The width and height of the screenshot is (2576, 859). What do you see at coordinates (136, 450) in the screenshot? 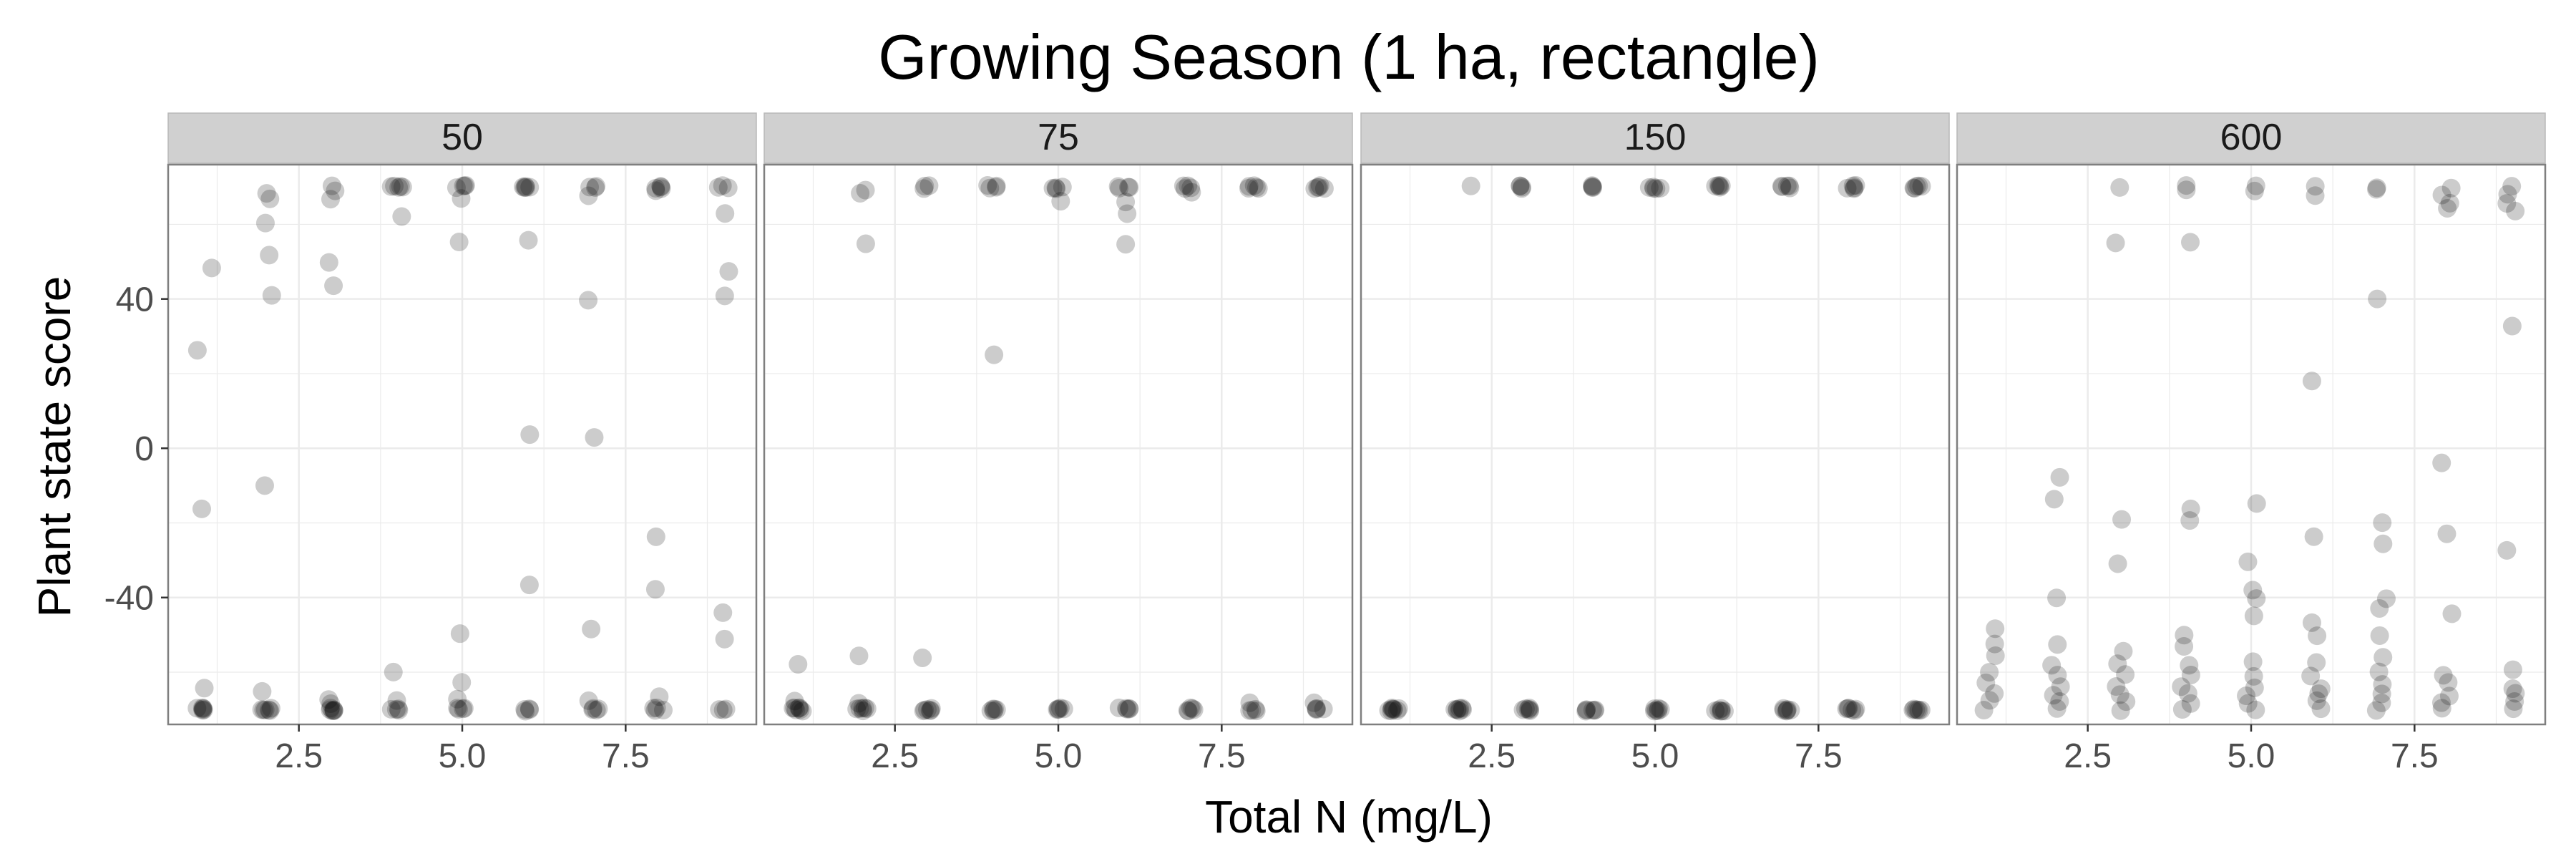
I see `y-axis-ticks: -40 0 40` at bounding box center [136, 450].